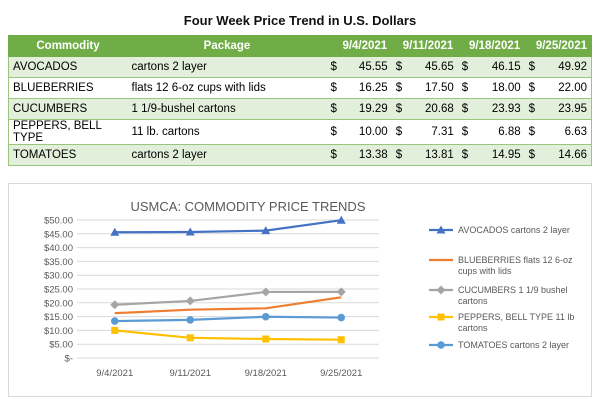 The height and width of the screenshot is (403, 600). What do you see at coordinates (227, 67) in the screenshot?
I see `package-cell: cartons 2 layer` at bounding box center [227, 67].